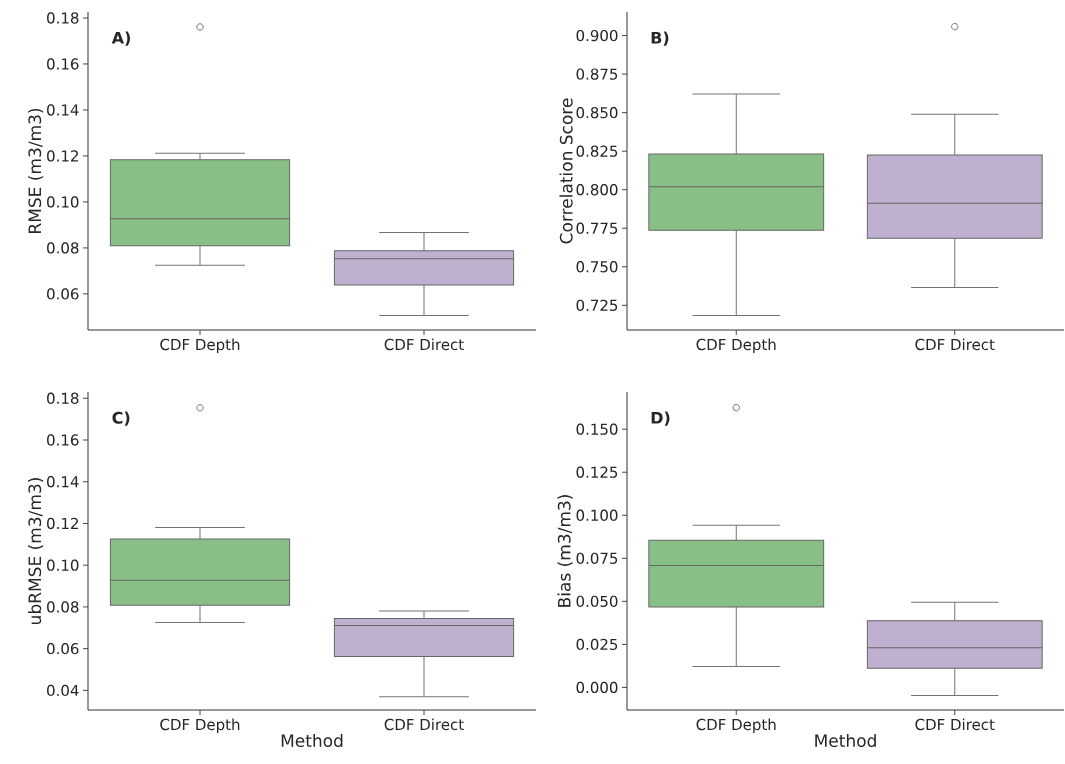 The height and width of the screenshot is (764, 1065). I want to click on annotation: C), so click(121, 418).